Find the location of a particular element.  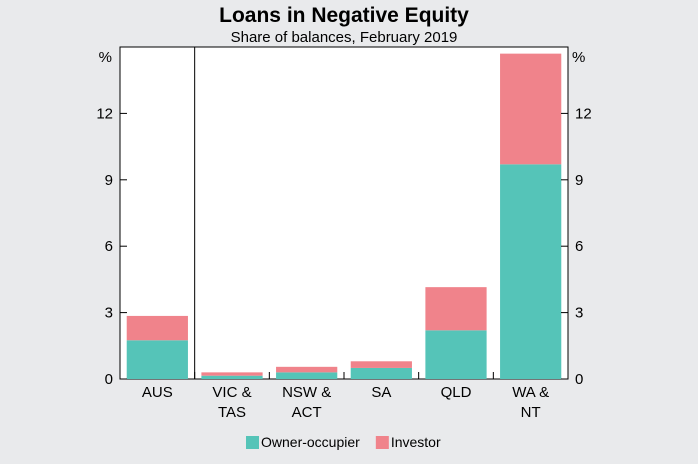

x-category-label: QLD is located at coordinates (456, 392).